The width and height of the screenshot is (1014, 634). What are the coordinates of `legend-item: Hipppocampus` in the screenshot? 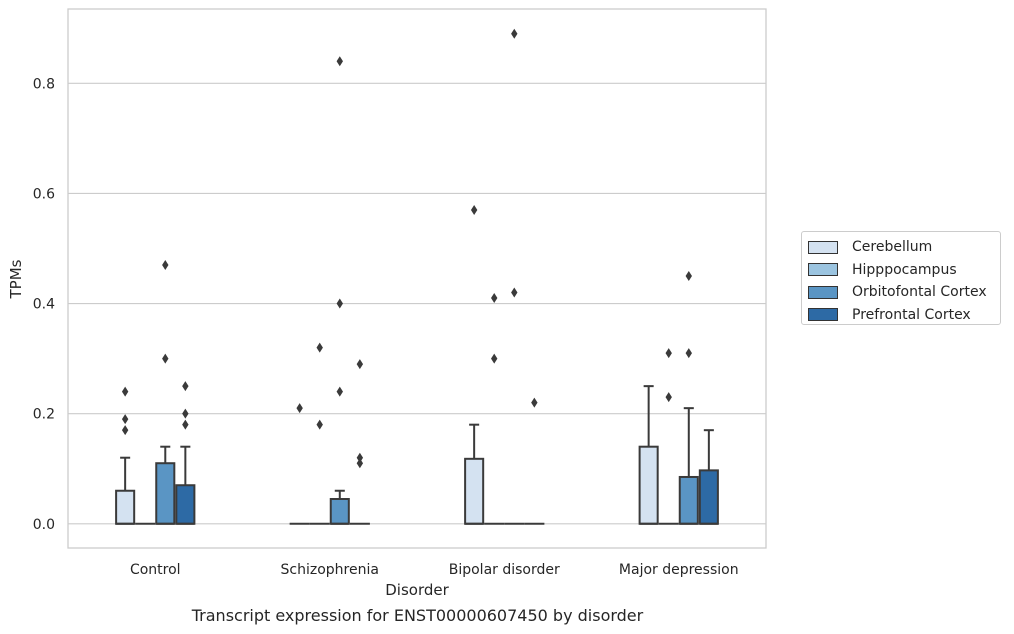 It's located at (901, 270).